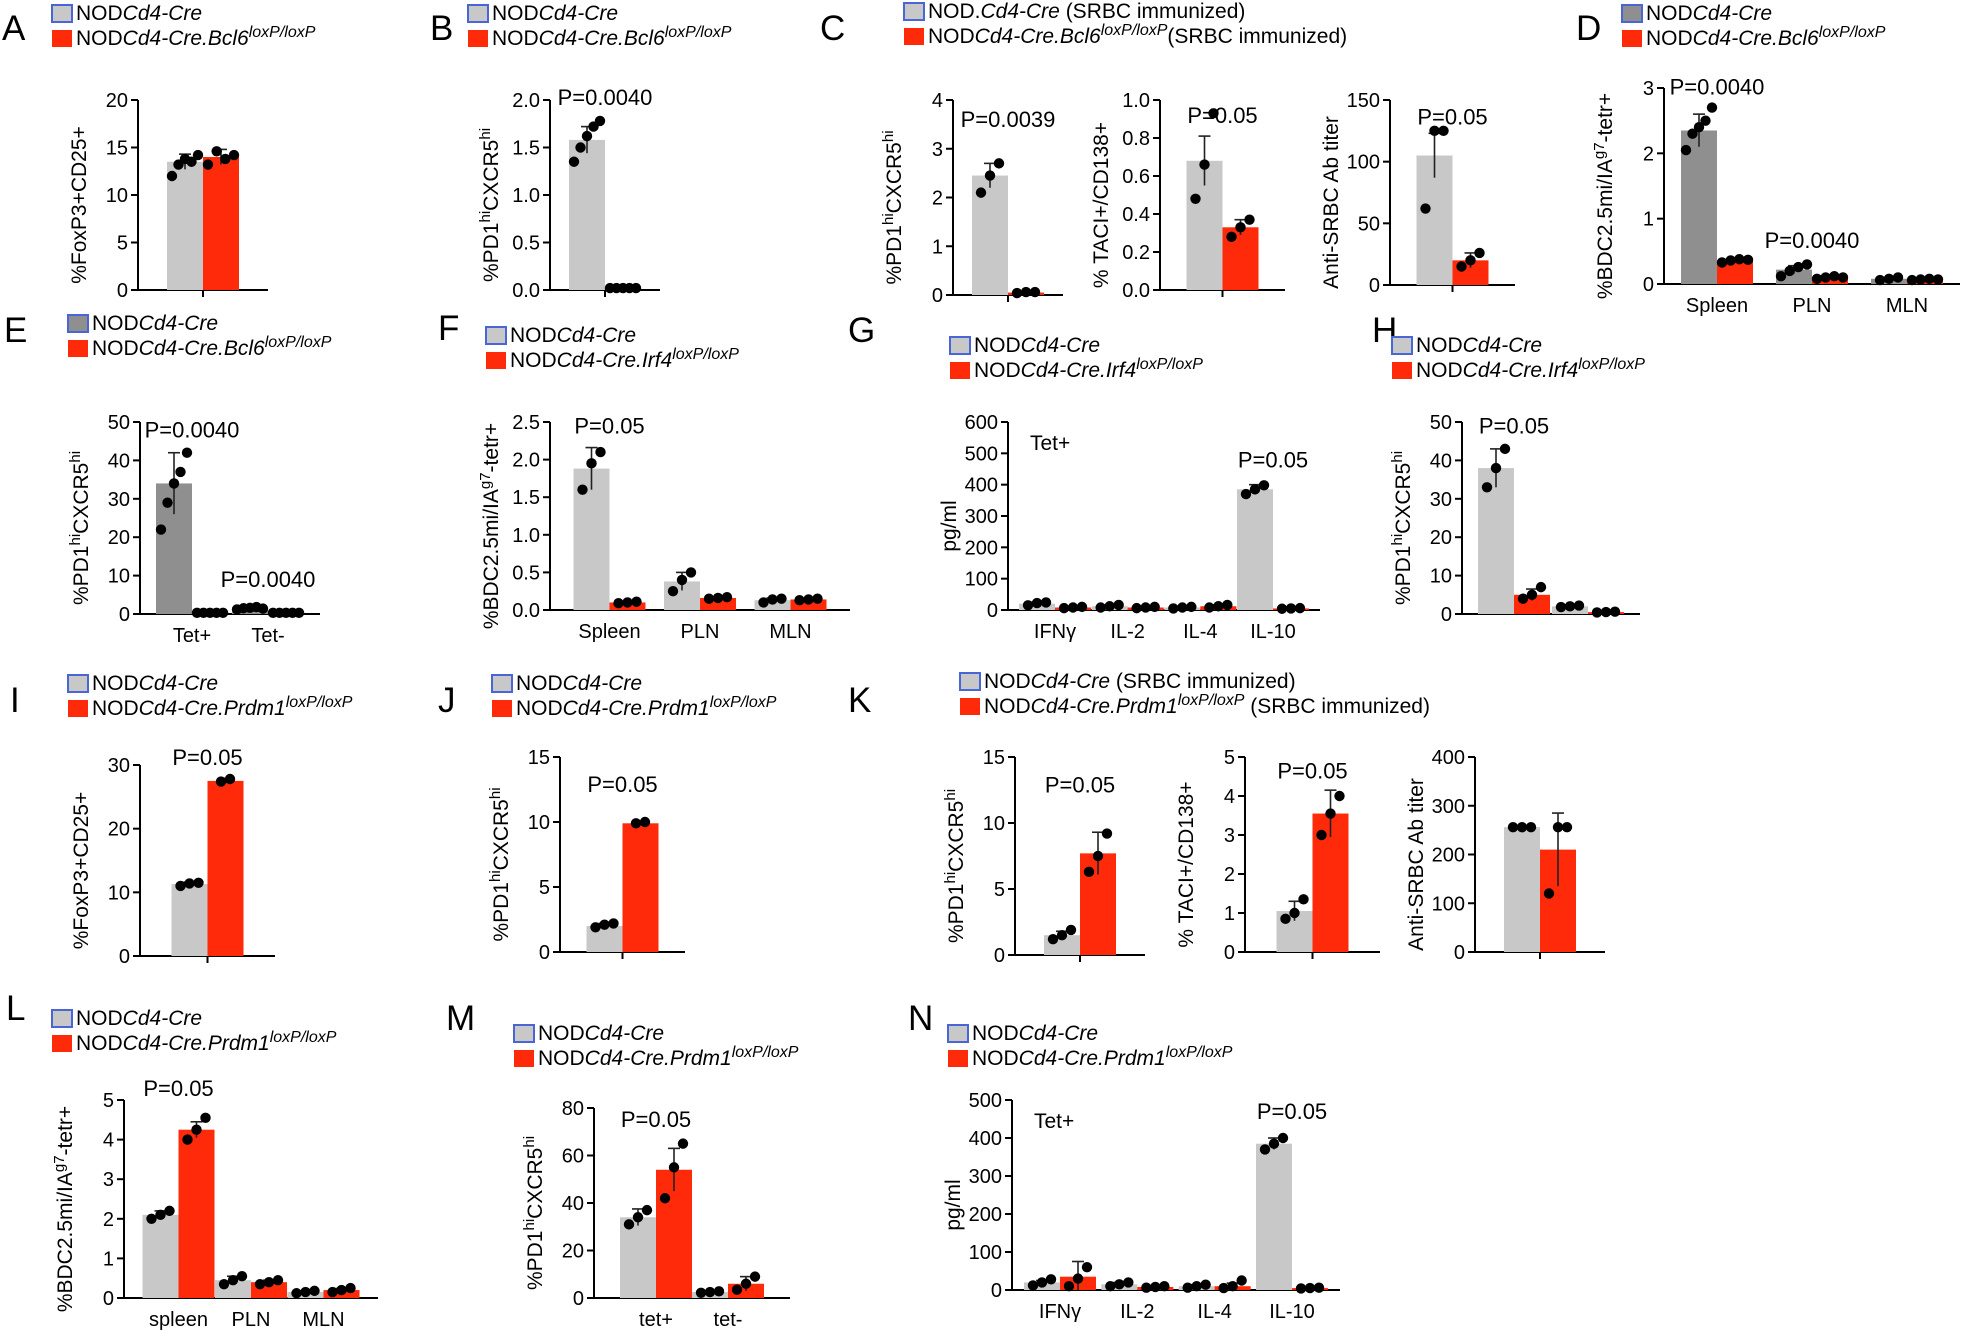 Image resolution: width=1973 pixels, height=1337 pixels. I want to click on y-tick-label: 500, so click(981, 454).